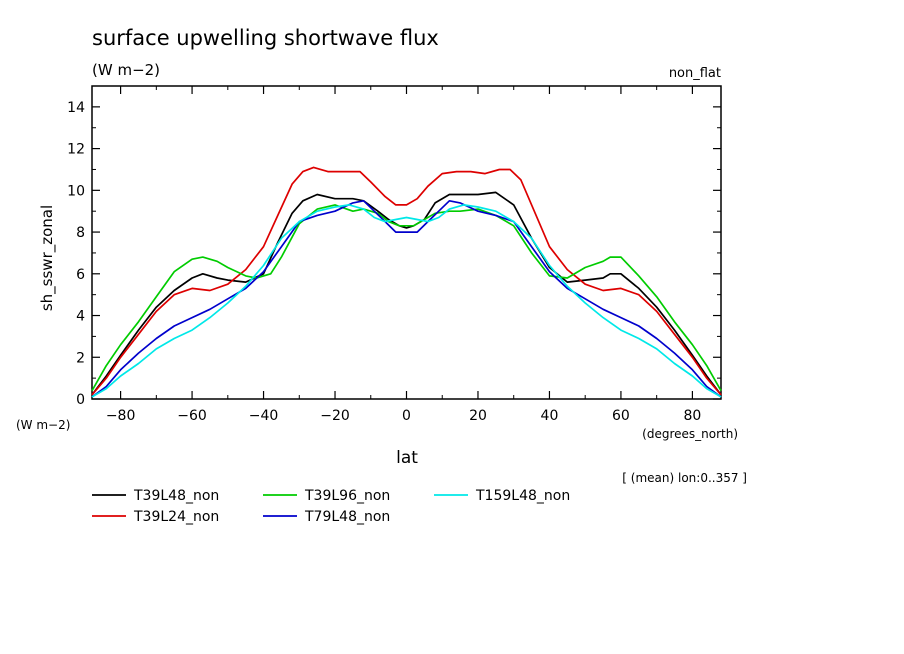  Describe the element at coordinates (121, 416) in the screenshot. I see `x-tick-label: −80` at that location.